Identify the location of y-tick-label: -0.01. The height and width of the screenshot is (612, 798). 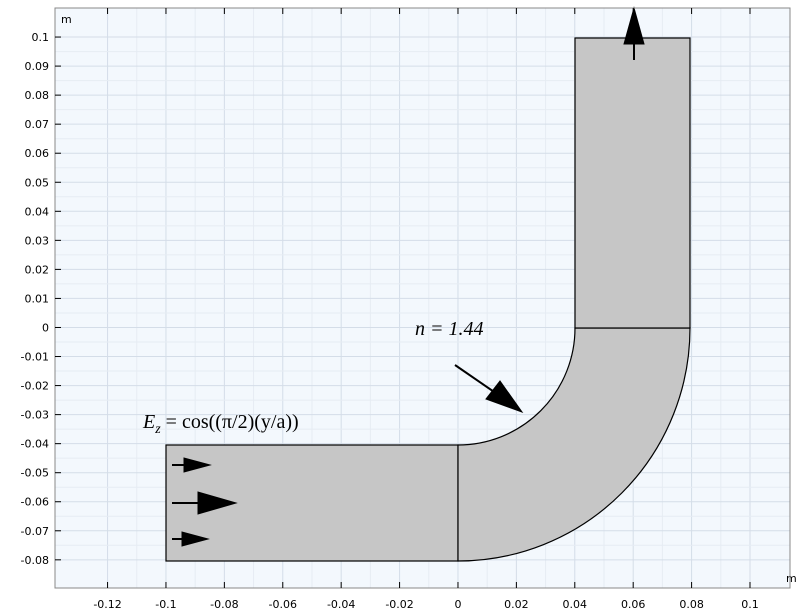
(35, 357).